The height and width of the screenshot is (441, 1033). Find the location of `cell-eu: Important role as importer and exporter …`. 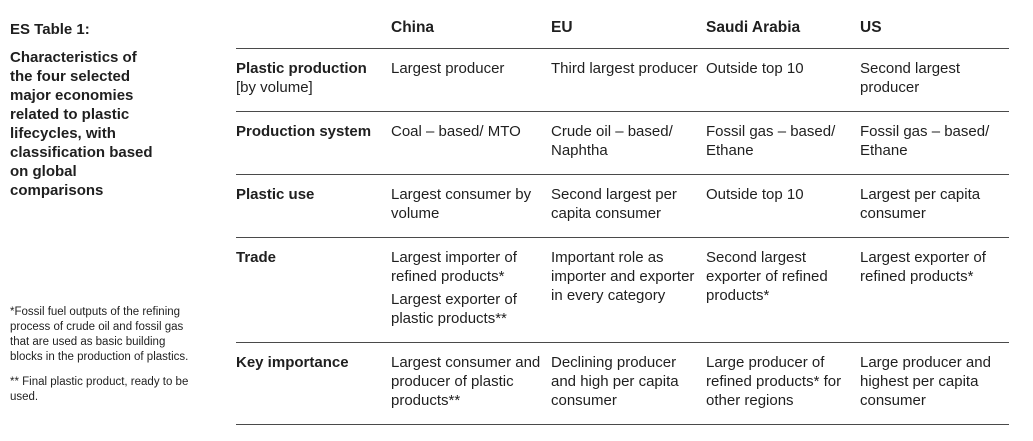

cell-eu: Important role as importer and exporter … is located at coordinates (628, 290).